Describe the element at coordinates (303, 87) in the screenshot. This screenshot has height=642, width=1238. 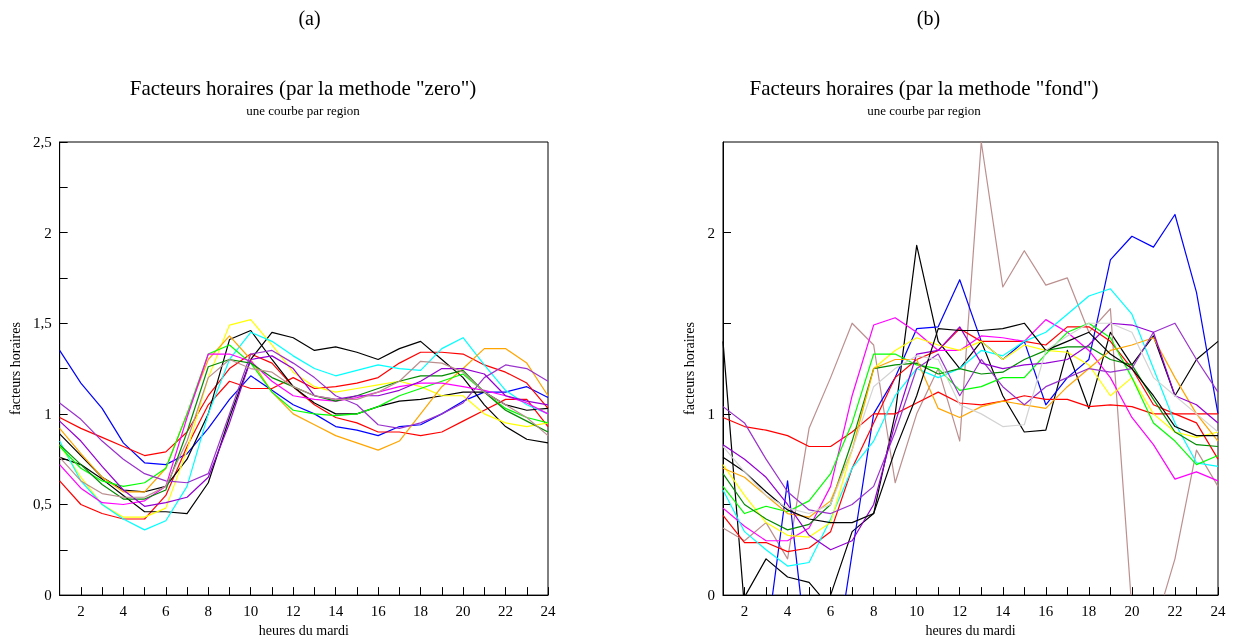
I see `chart-title: Facteurs horaires (par la methode "zero")` at that location.